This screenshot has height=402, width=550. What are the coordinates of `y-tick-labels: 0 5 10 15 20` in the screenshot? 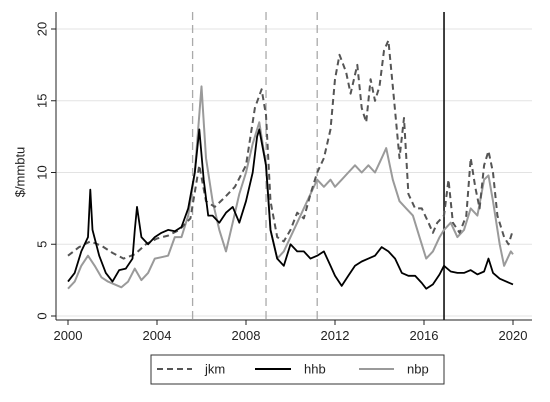 It's located at (42, 171).